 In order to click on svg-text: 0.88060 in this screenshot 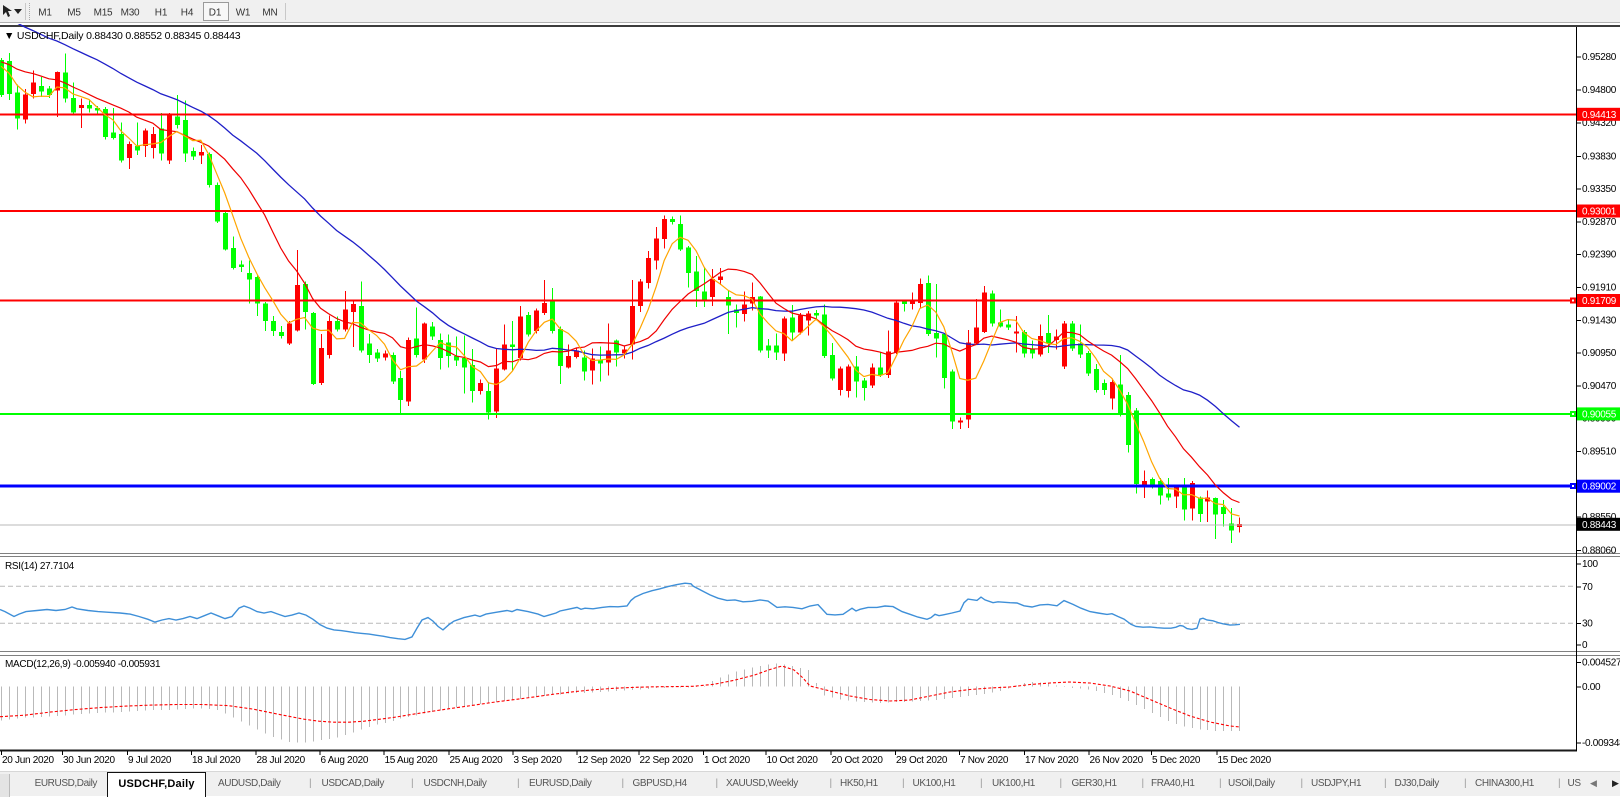, I will do `click(1599, 551)`.